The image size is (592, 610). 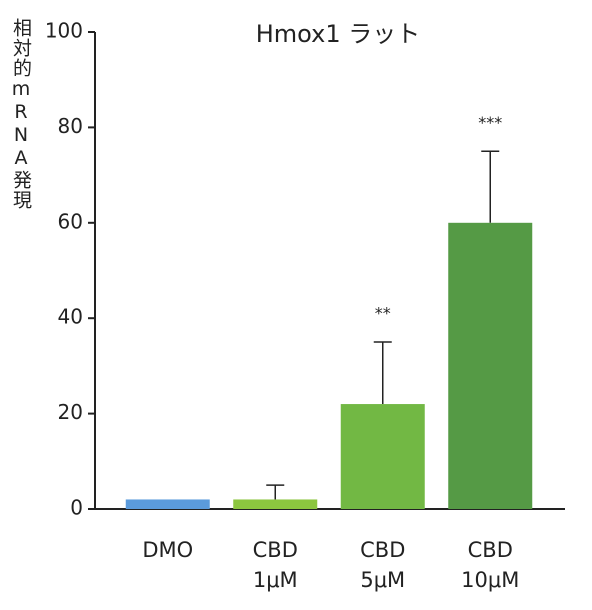 What do you see at coordinates (338, 34) in the screenshot?
I see `chart-title: Hmox1 ラット` at bounding box center [338, 34].